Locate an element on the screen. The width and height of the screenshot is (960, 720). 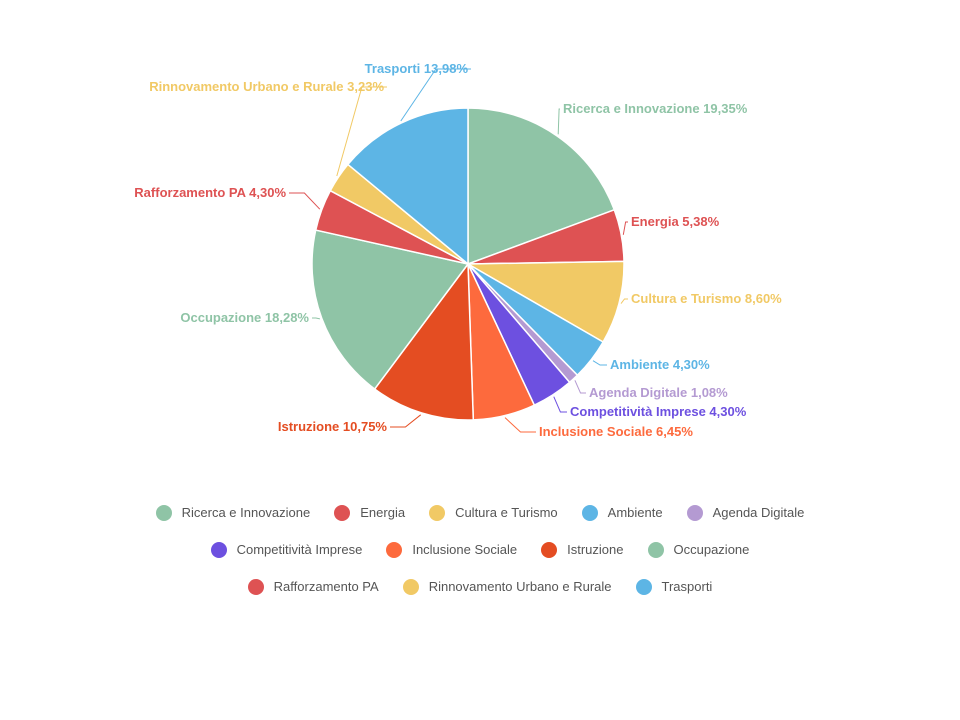
data-label-competitivita-imprese: Competitività Imprese 4,30% is located at coordinates (658, 411).